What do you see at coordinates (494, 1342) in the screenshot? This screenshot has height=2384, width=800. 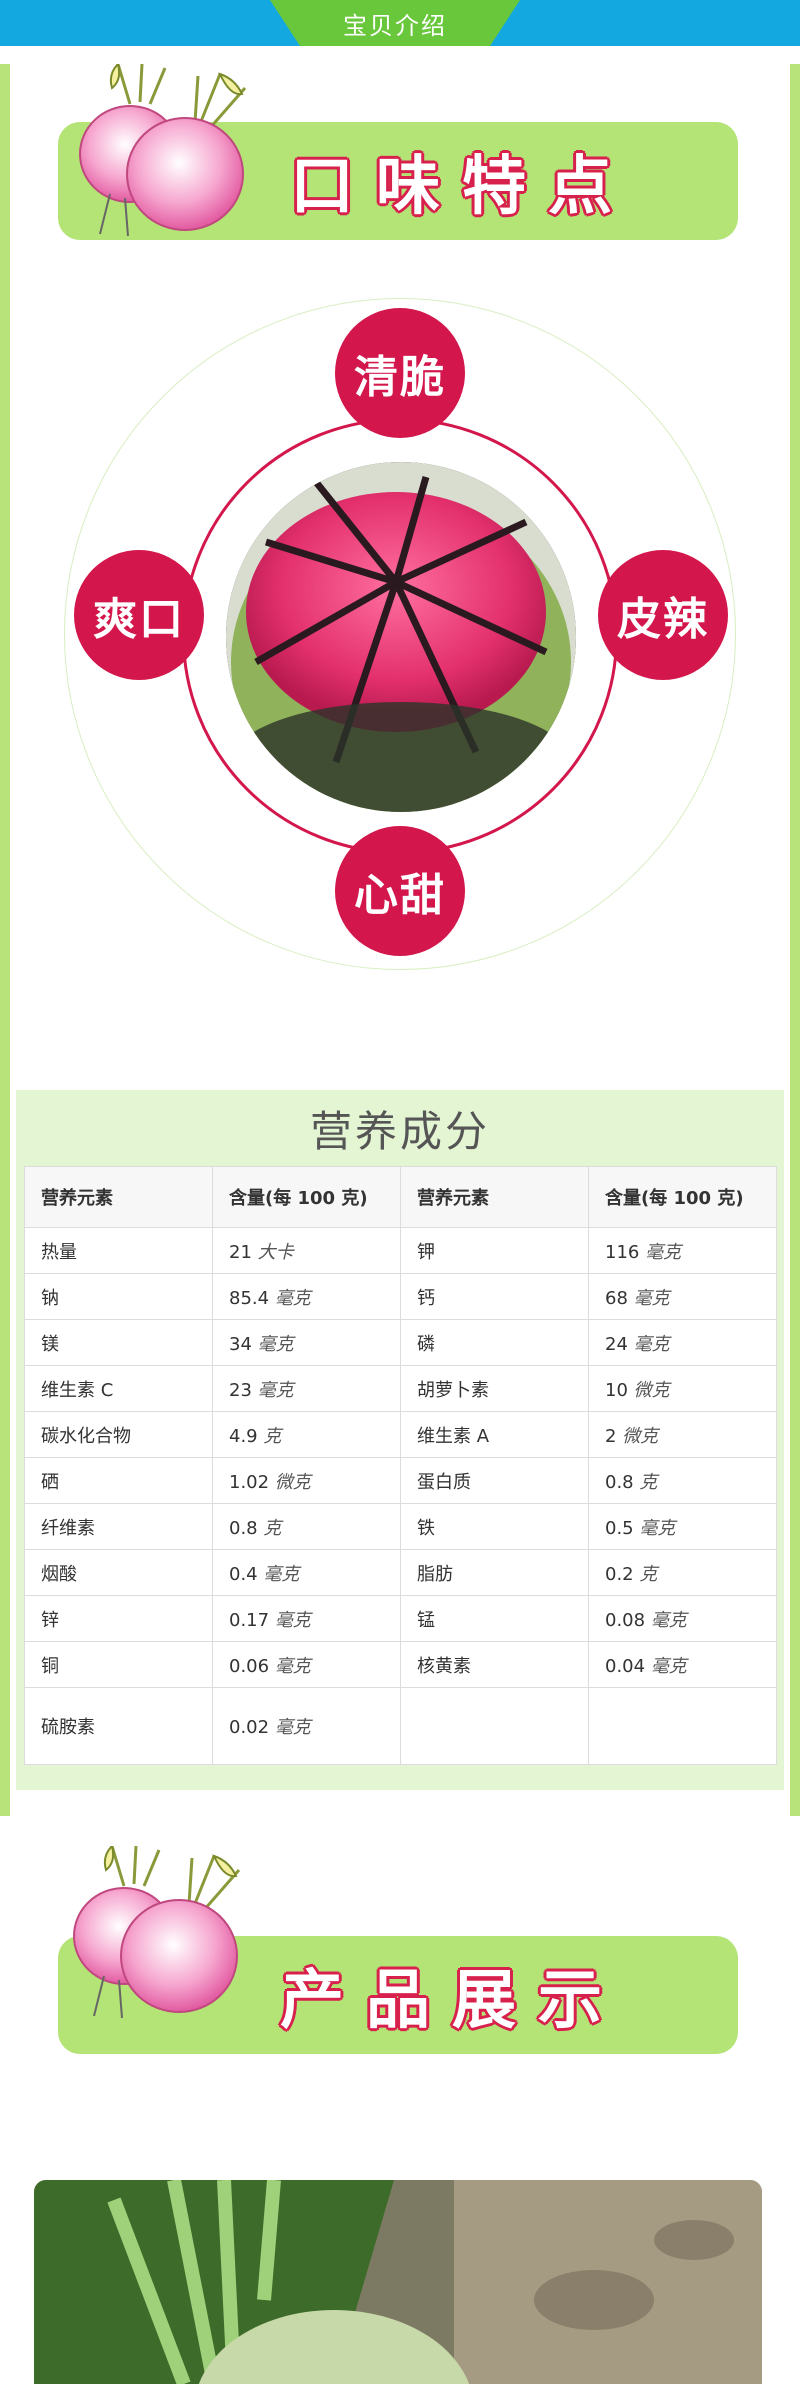 I see `nutrient-name: 磷` at bounding box center [494, 1342].